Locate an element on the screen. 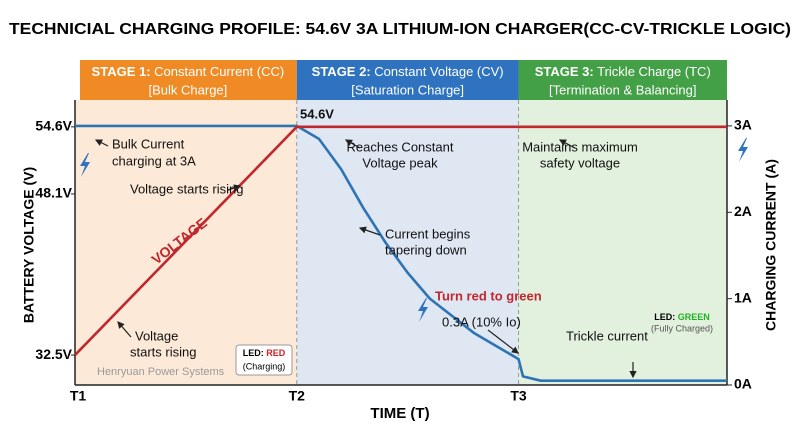 Image resolution: width=800 pixels, height=436 pixels. stage-detail: [Termination & Balancing] is located at coordinates (622, 89).